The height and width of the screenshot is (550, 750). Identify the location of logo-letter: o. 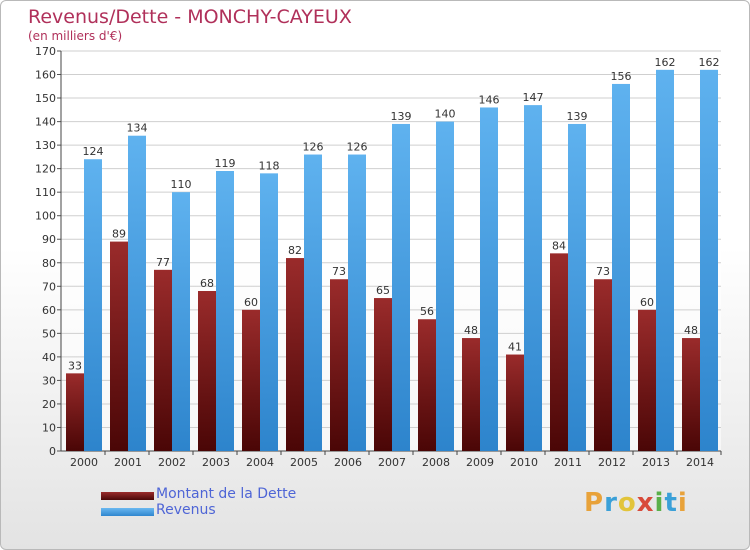
(627, 503).